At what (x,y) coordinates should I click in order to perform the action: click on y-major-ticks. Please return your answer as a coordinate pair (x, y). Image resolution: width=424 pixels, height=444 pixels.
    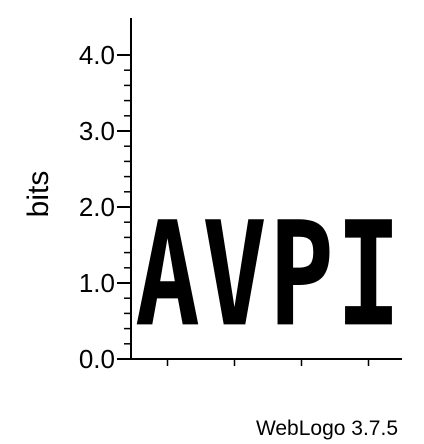
    Looking at the image, I should click on (124, 207).